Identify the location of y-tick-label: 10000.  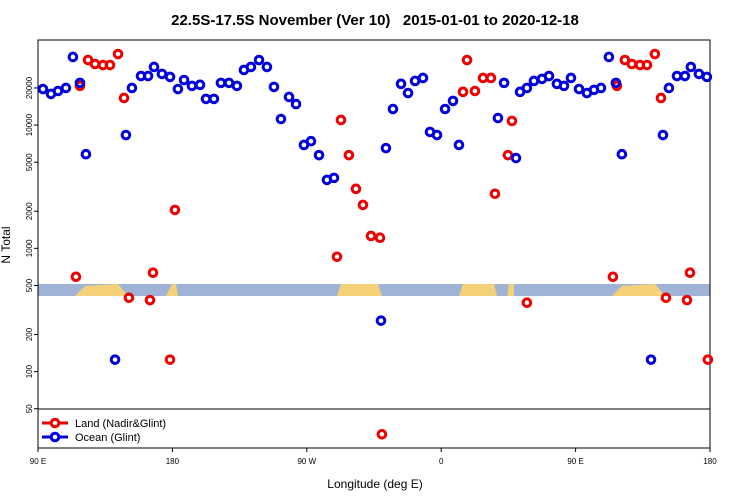
(29, 124).